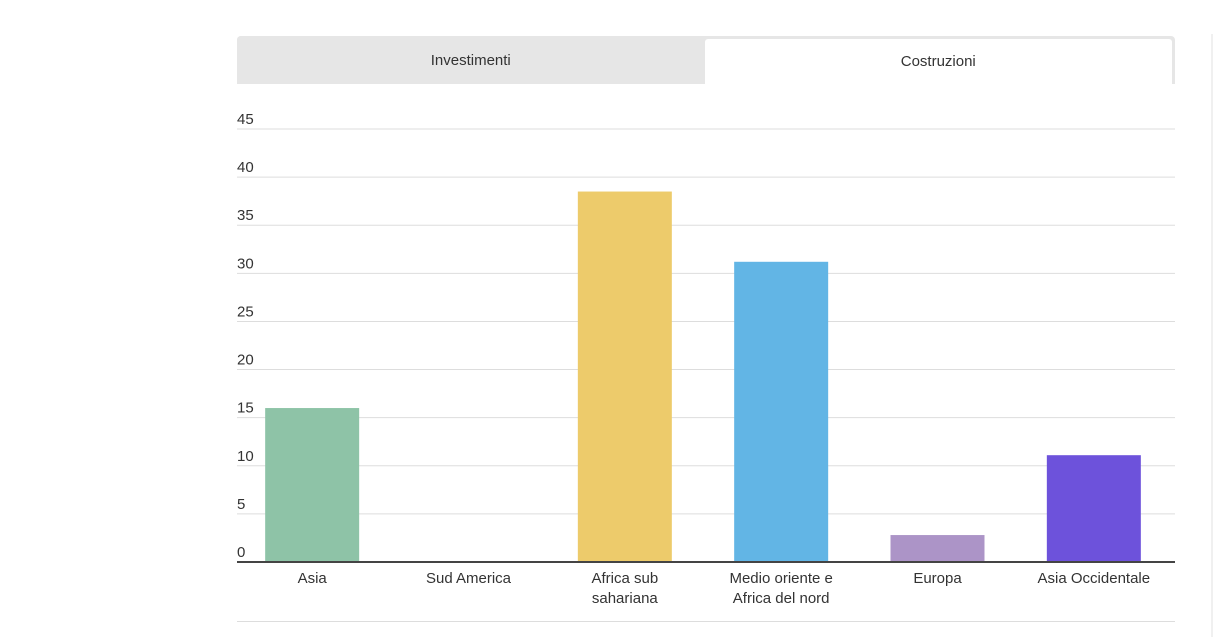 The image size is (1214, 637). What do you see at coordinates (245, 360) in the screenshot?
I see `y-tick-label: 20` at bounding box center [245, 360].